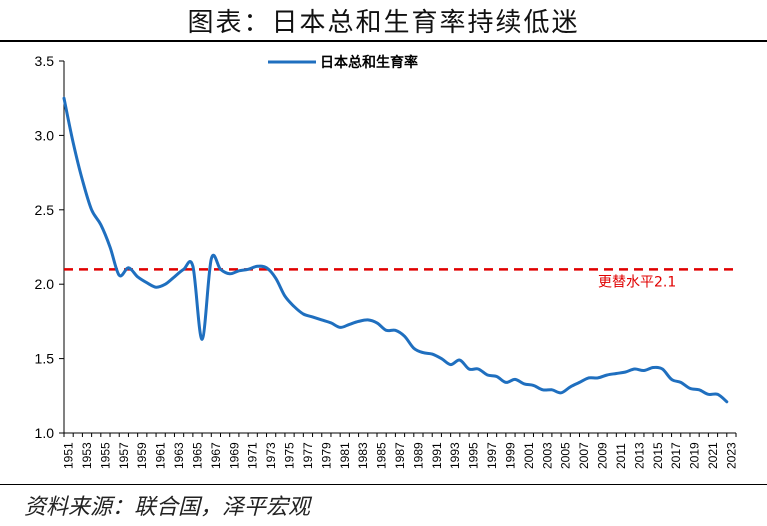 This screenshot has width=767, height=526. What do you see at coordinates (253, 455) in the screenshot?
I see `x-tick-label: 1971` at bounding box center [253, 455].